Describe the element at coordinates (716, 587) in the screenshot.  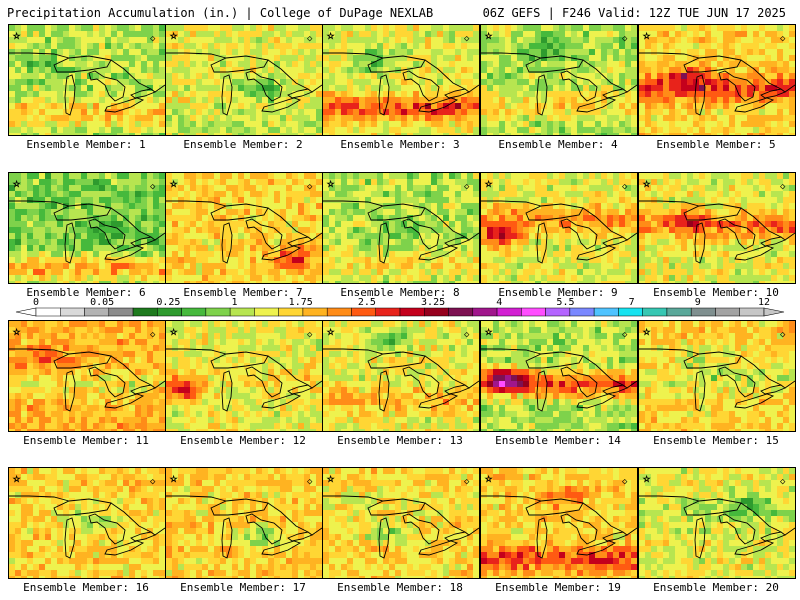
I see `ensemble-member-label: Ensemble Member: 20` at that location.